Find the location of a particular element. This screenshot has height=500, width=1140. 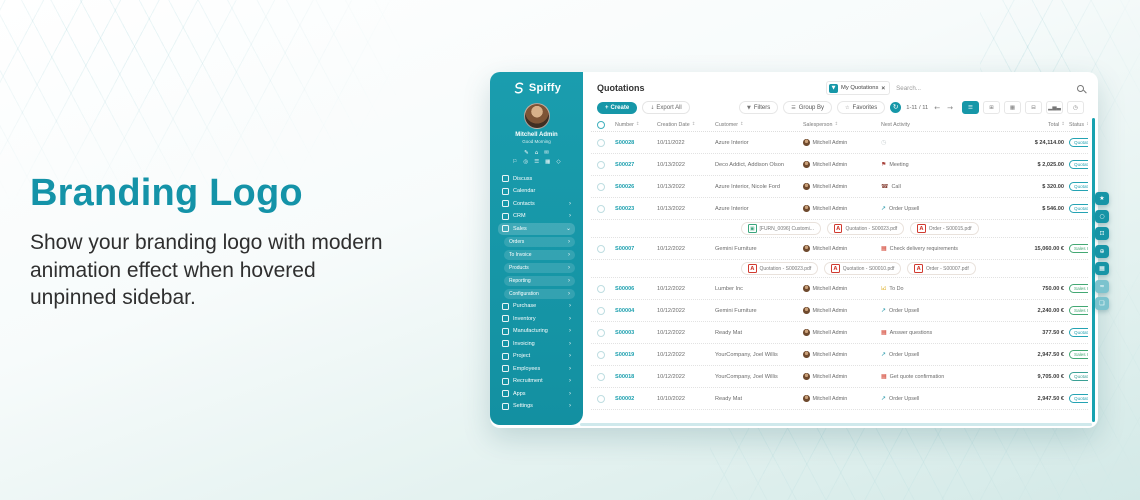

sidebar-item-crm: CRM › is located at coordinates (536, 217).